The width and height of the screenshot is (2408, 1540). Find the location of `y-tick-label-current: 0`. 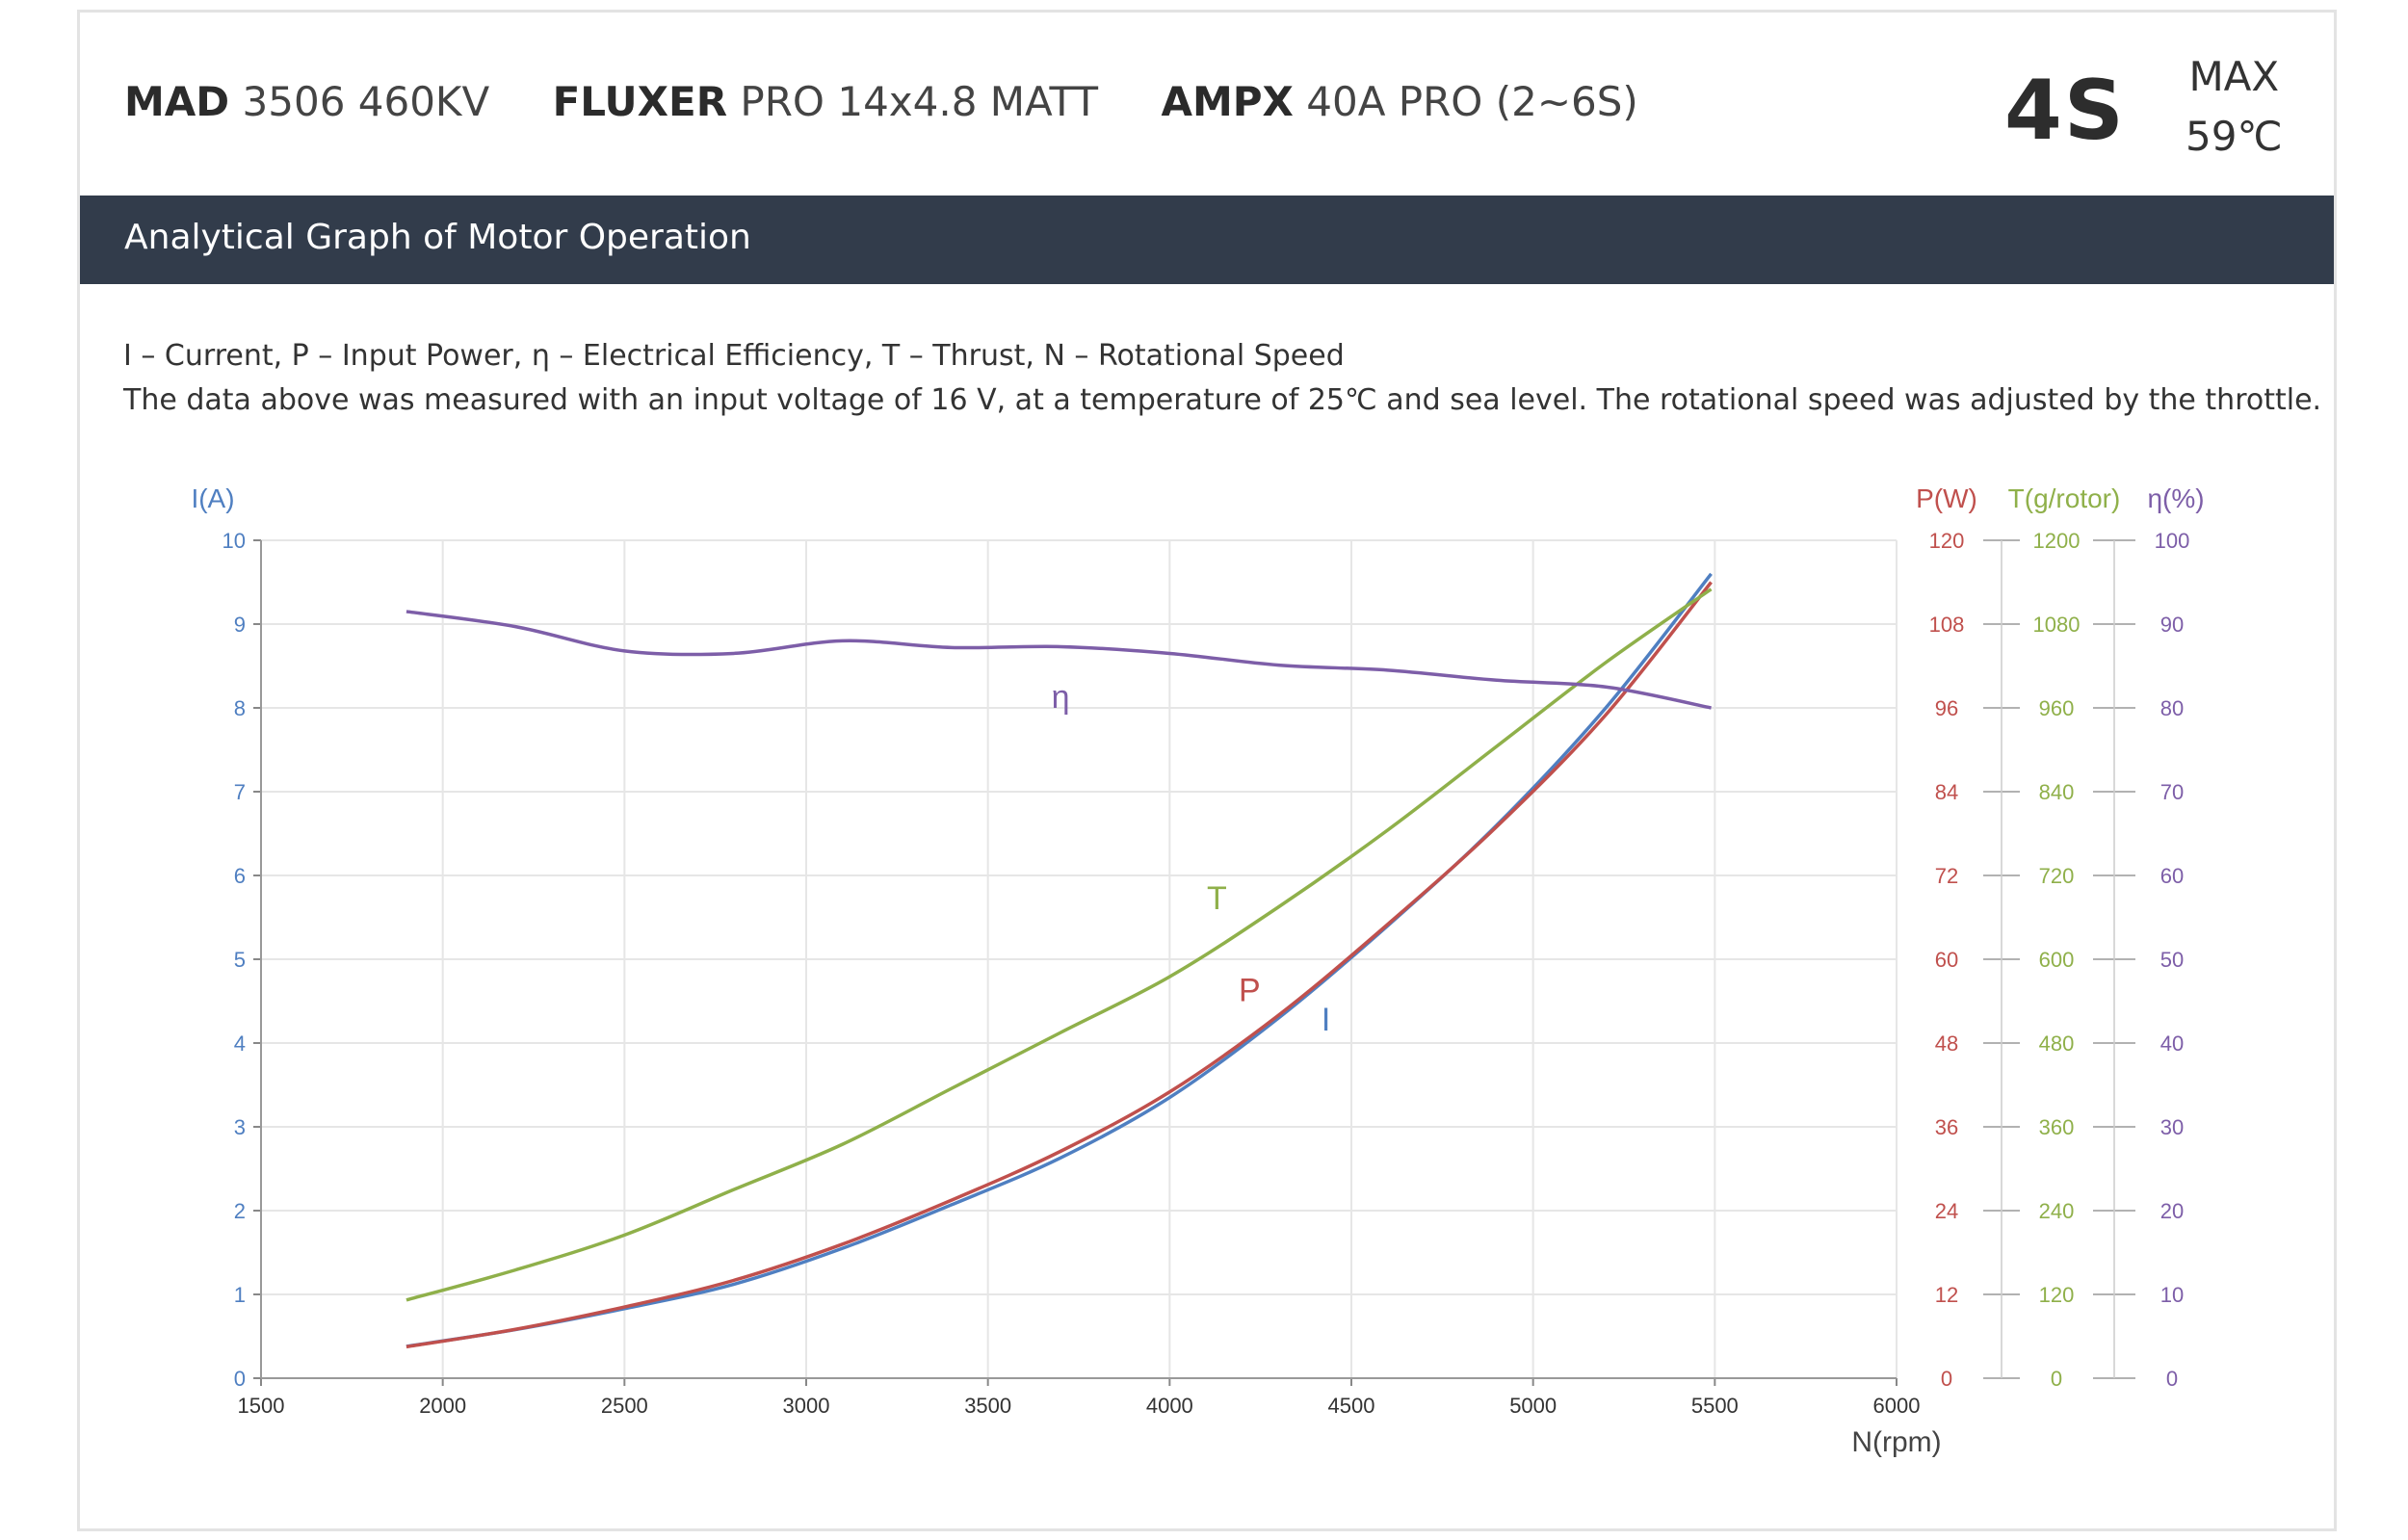

y-tick-label-current: 0 is located at coordinates (240, 1379).